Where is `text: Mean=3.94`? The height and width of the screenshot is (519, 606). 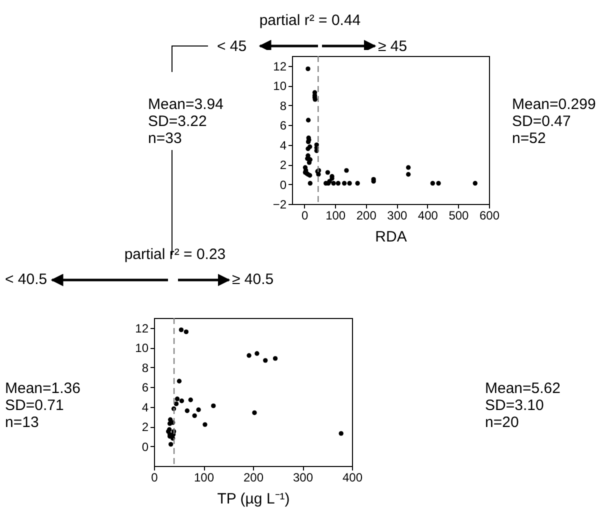
text: Mean=3.94 is located at coordinates (186, 104).